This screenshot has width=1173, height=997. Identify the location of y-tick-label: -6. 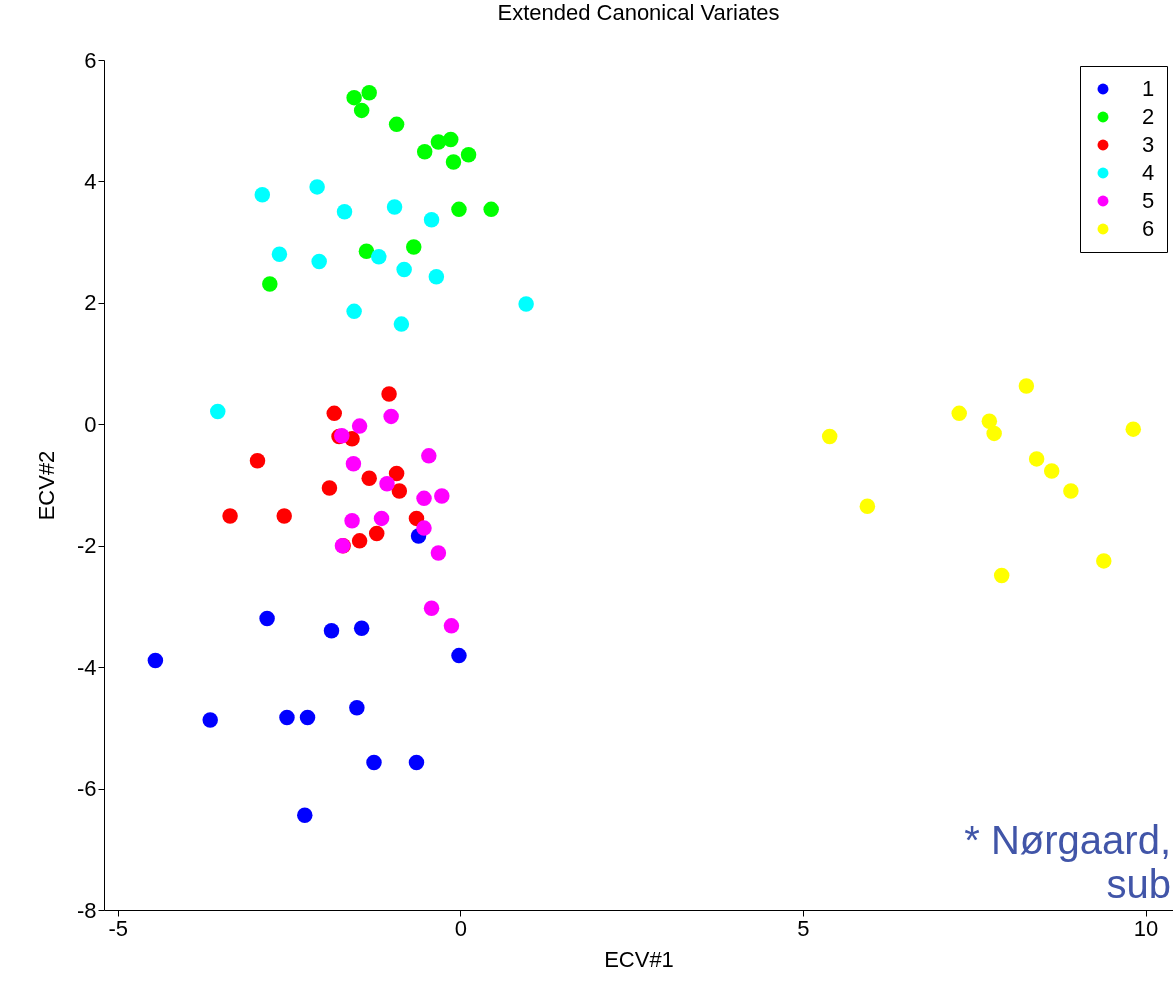
(86, 789).